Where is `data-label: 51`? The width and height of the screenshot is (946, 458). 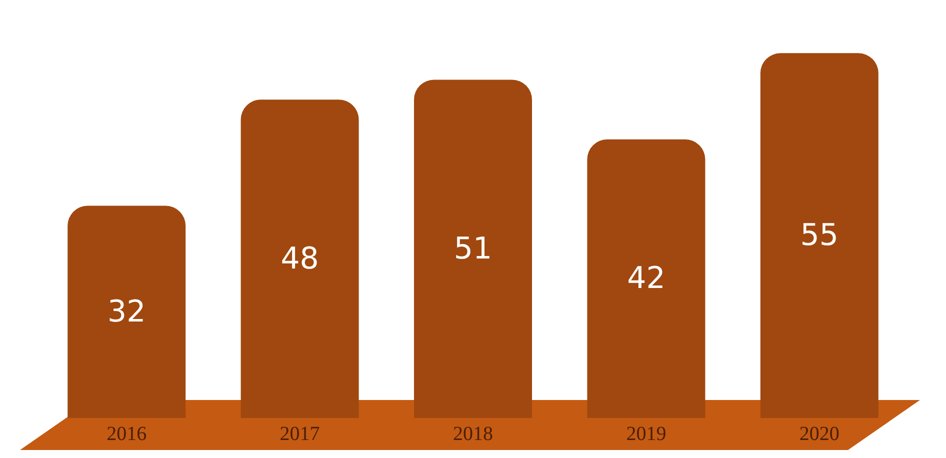 data-label: 51 is located at coordinates (473, 248).